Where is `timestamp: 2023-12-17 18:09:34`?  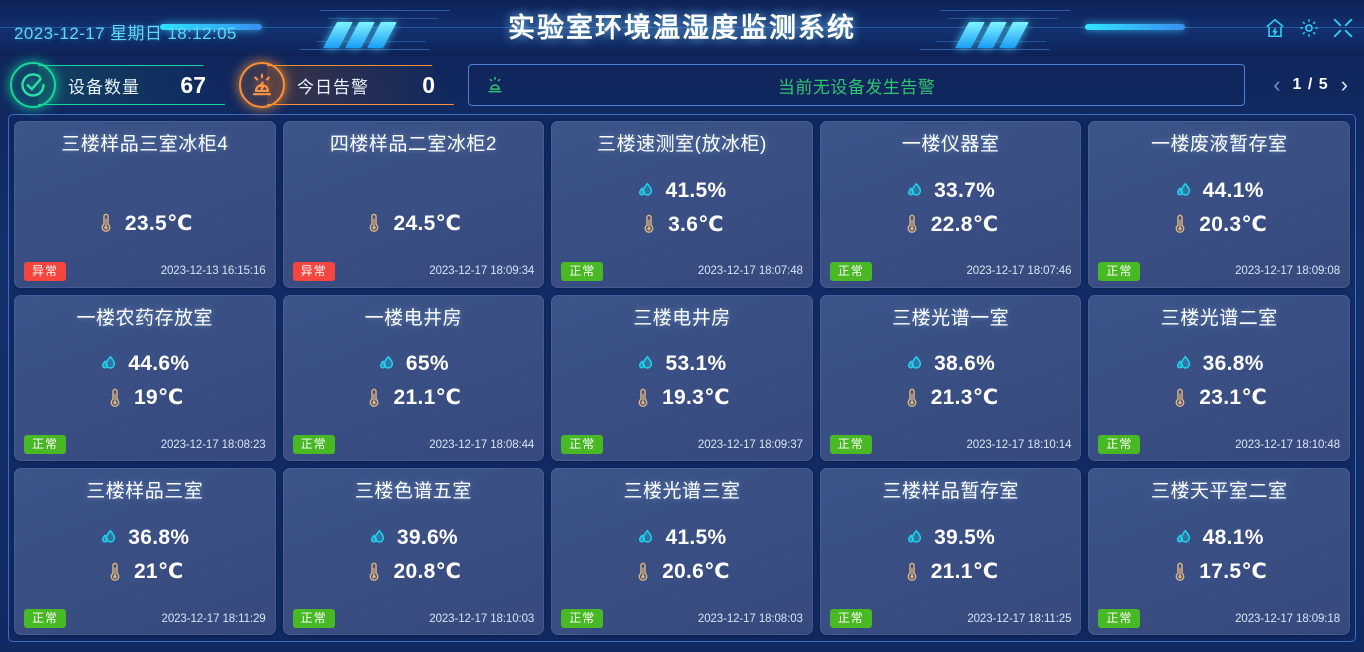
timestamp: 2023-12-17 18:09:34 is located at coordinates (482, 271).